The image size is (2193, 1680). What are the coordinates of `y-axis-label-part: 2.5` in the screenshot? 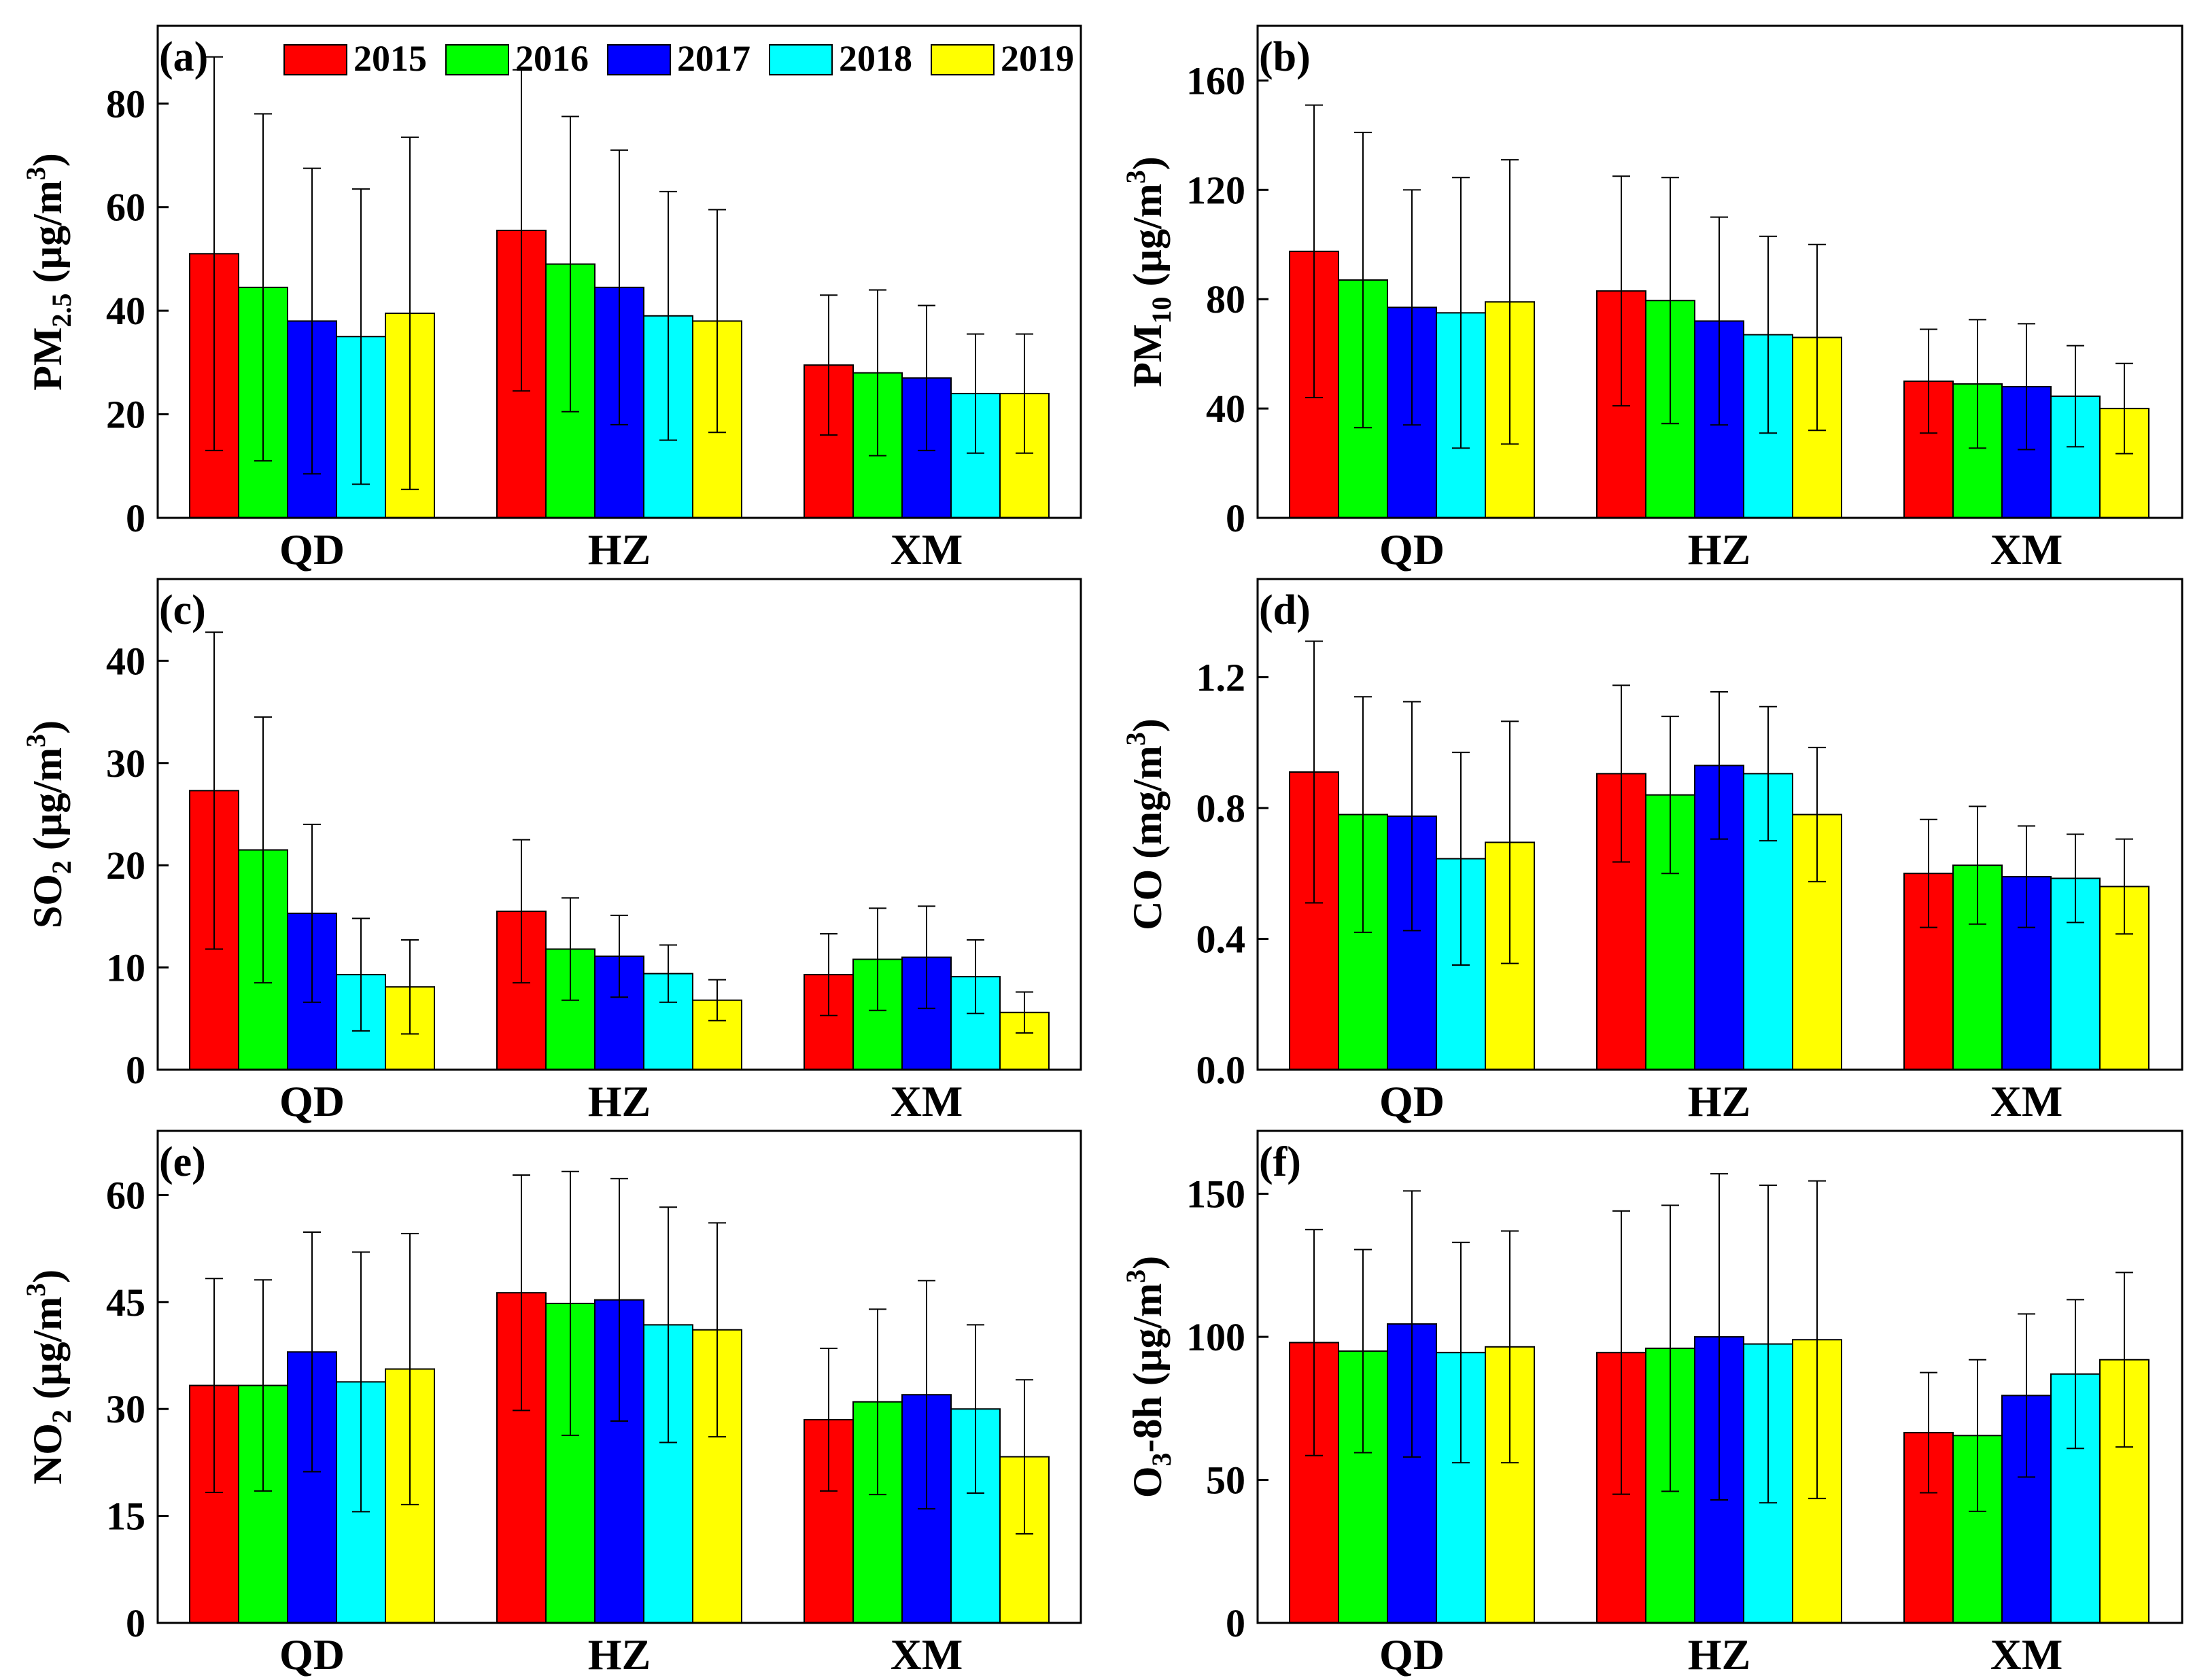 It's located at (61, 310).